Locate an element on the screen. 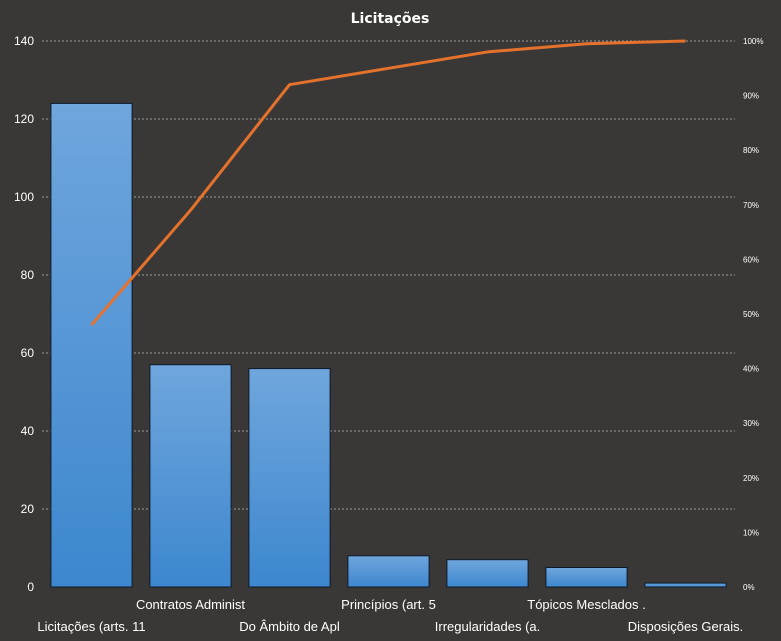  y2-tick-label: 90% is located at coordinates (751, 96).